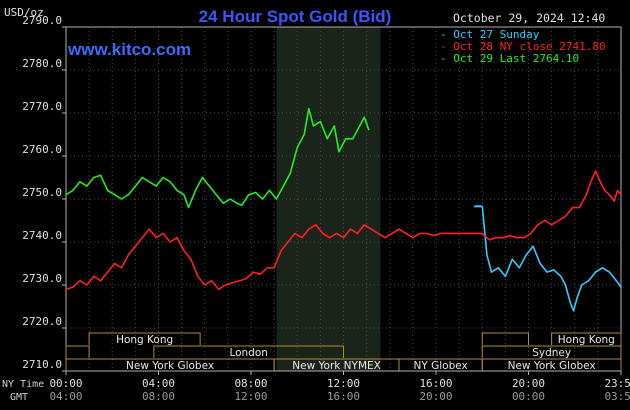 The image size is (630, 410). I want to click on y-tick-label: 2740.0, so click(42, 235).